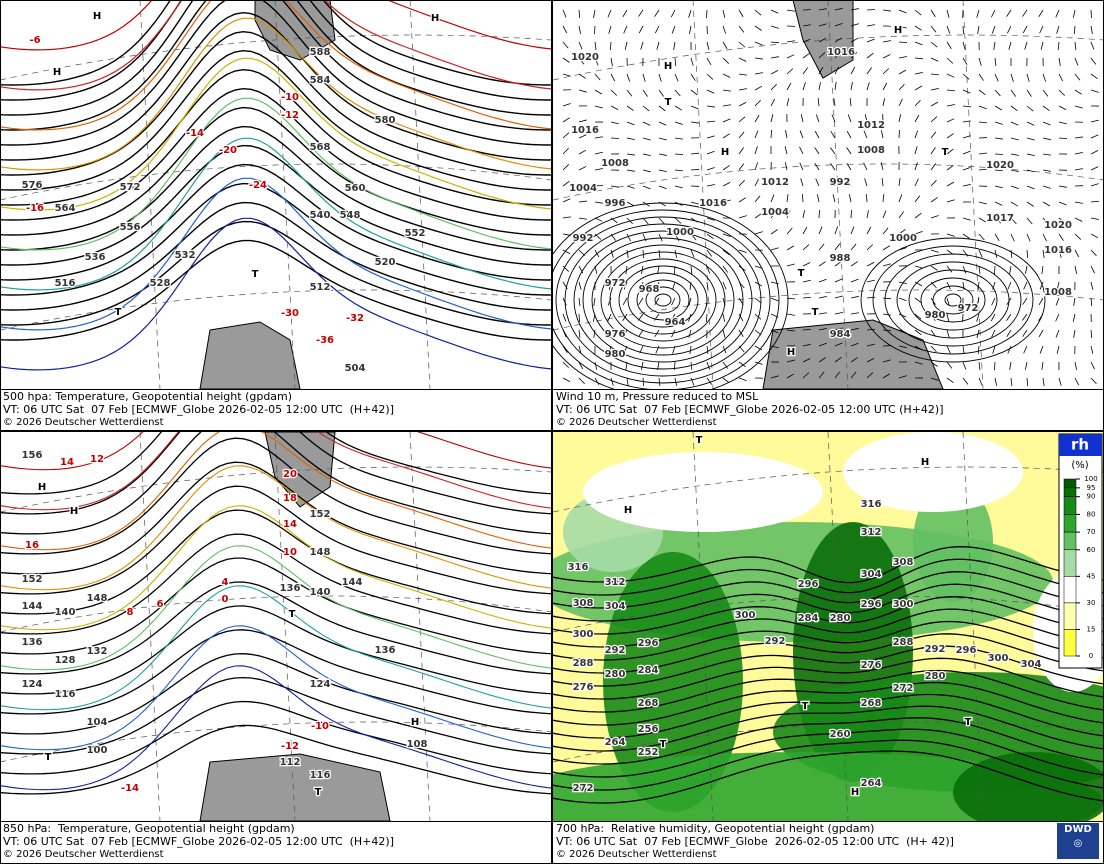 The width and height of the screenshot is (1104, 864). I want to click on contour-label: 304, so click(615, 606).